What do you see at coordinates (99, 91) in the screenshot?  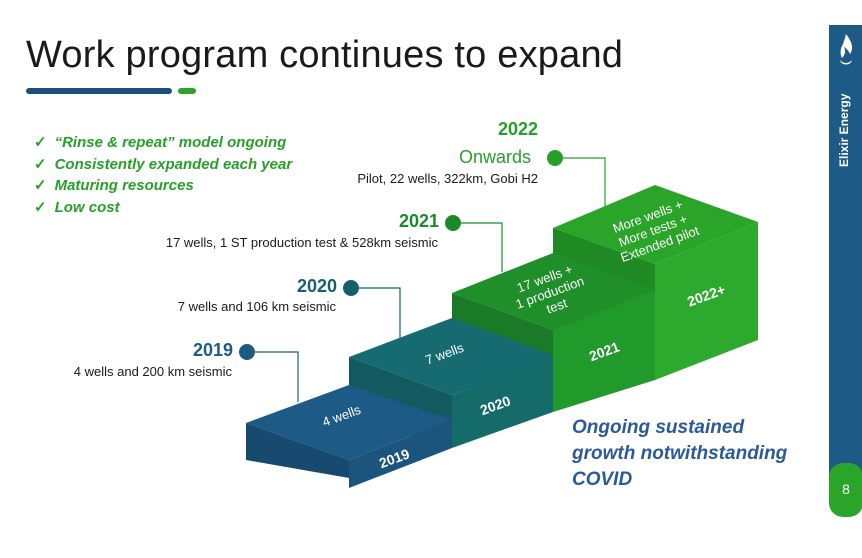 I see `title-underline` at bounding box center [99, 91].